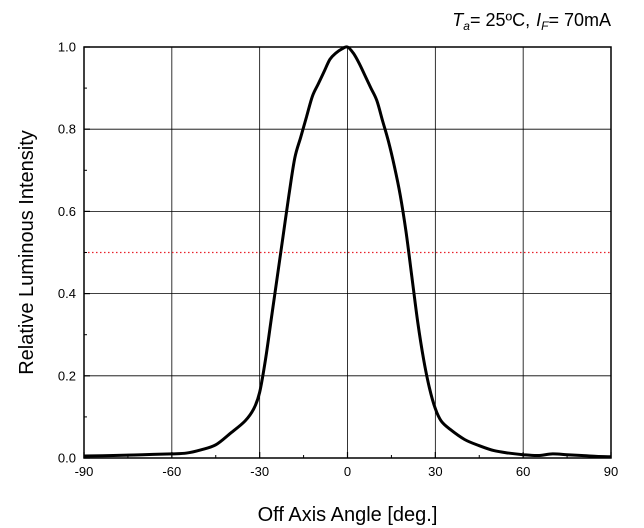  I want to click on measurement-conditions: Ta= 25ºC, IF= 70mA, so click(531, 21).